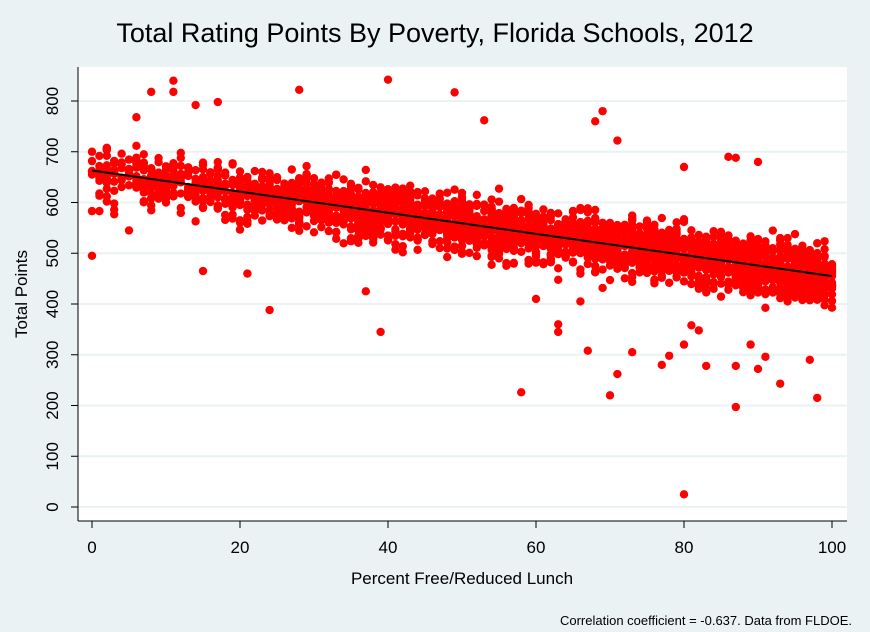  What do you see at coordinates (52, 506) in the screenshot?
I see `y-tick-label: 0` at bounding box center [52, 506].